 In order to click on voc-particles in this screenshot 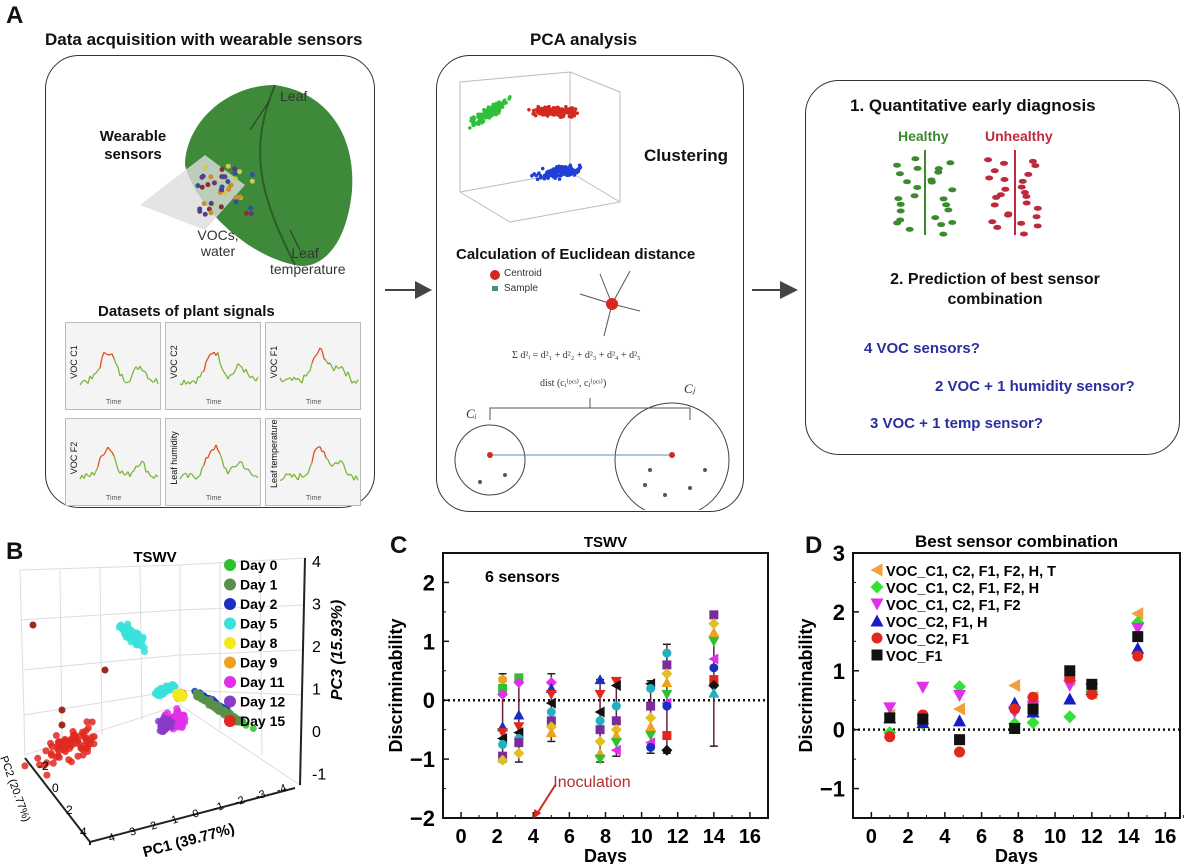, I will do `click(225, 190)`.